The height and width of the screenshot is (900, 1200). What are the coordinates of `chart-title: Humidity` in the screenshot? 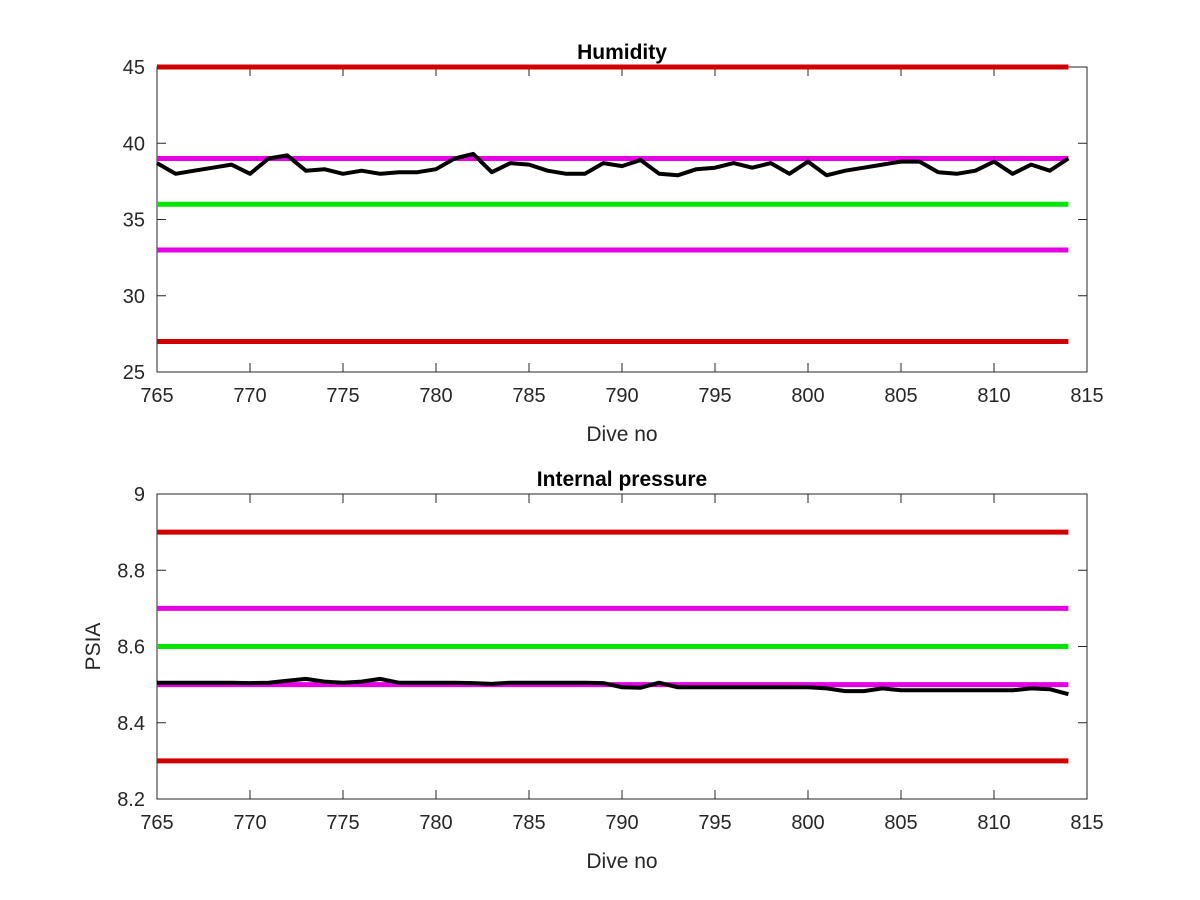 It's located at (622, 52).